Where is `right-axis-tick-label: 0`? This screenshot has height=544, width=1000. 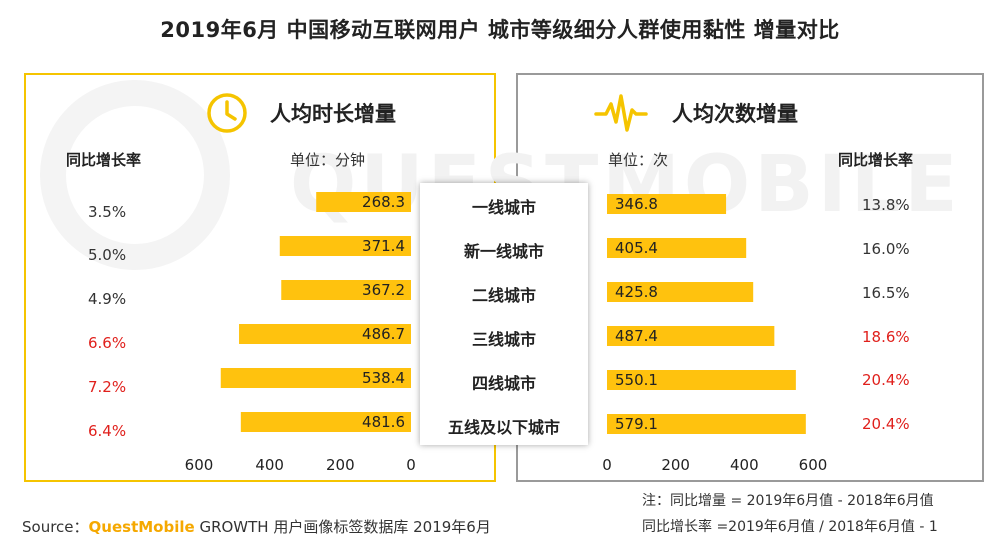
right-axis-tick-label: 0 is located at coordinates (607, 465).